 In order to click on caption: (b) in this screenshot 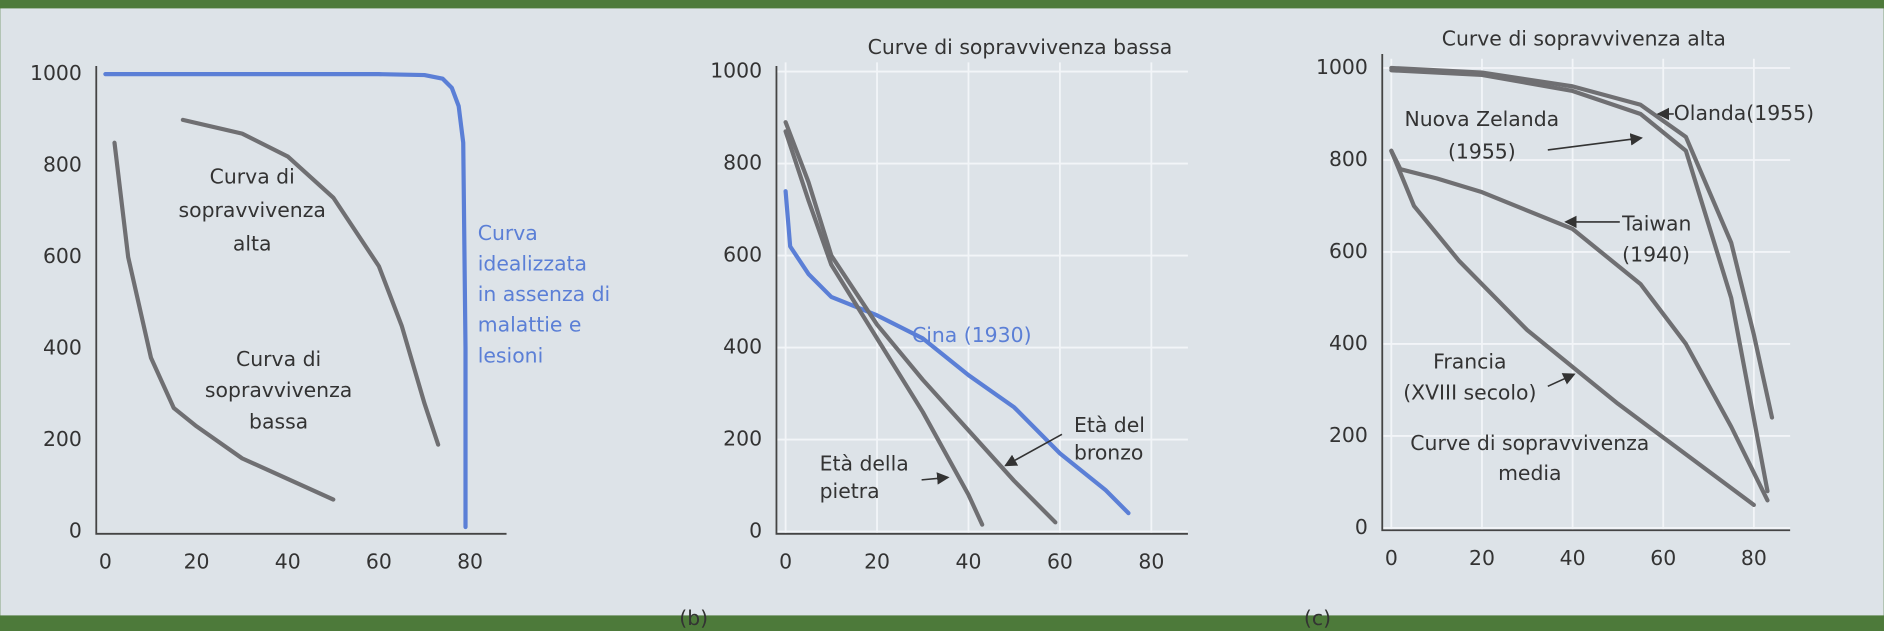, I will do `click(693, 618)`.